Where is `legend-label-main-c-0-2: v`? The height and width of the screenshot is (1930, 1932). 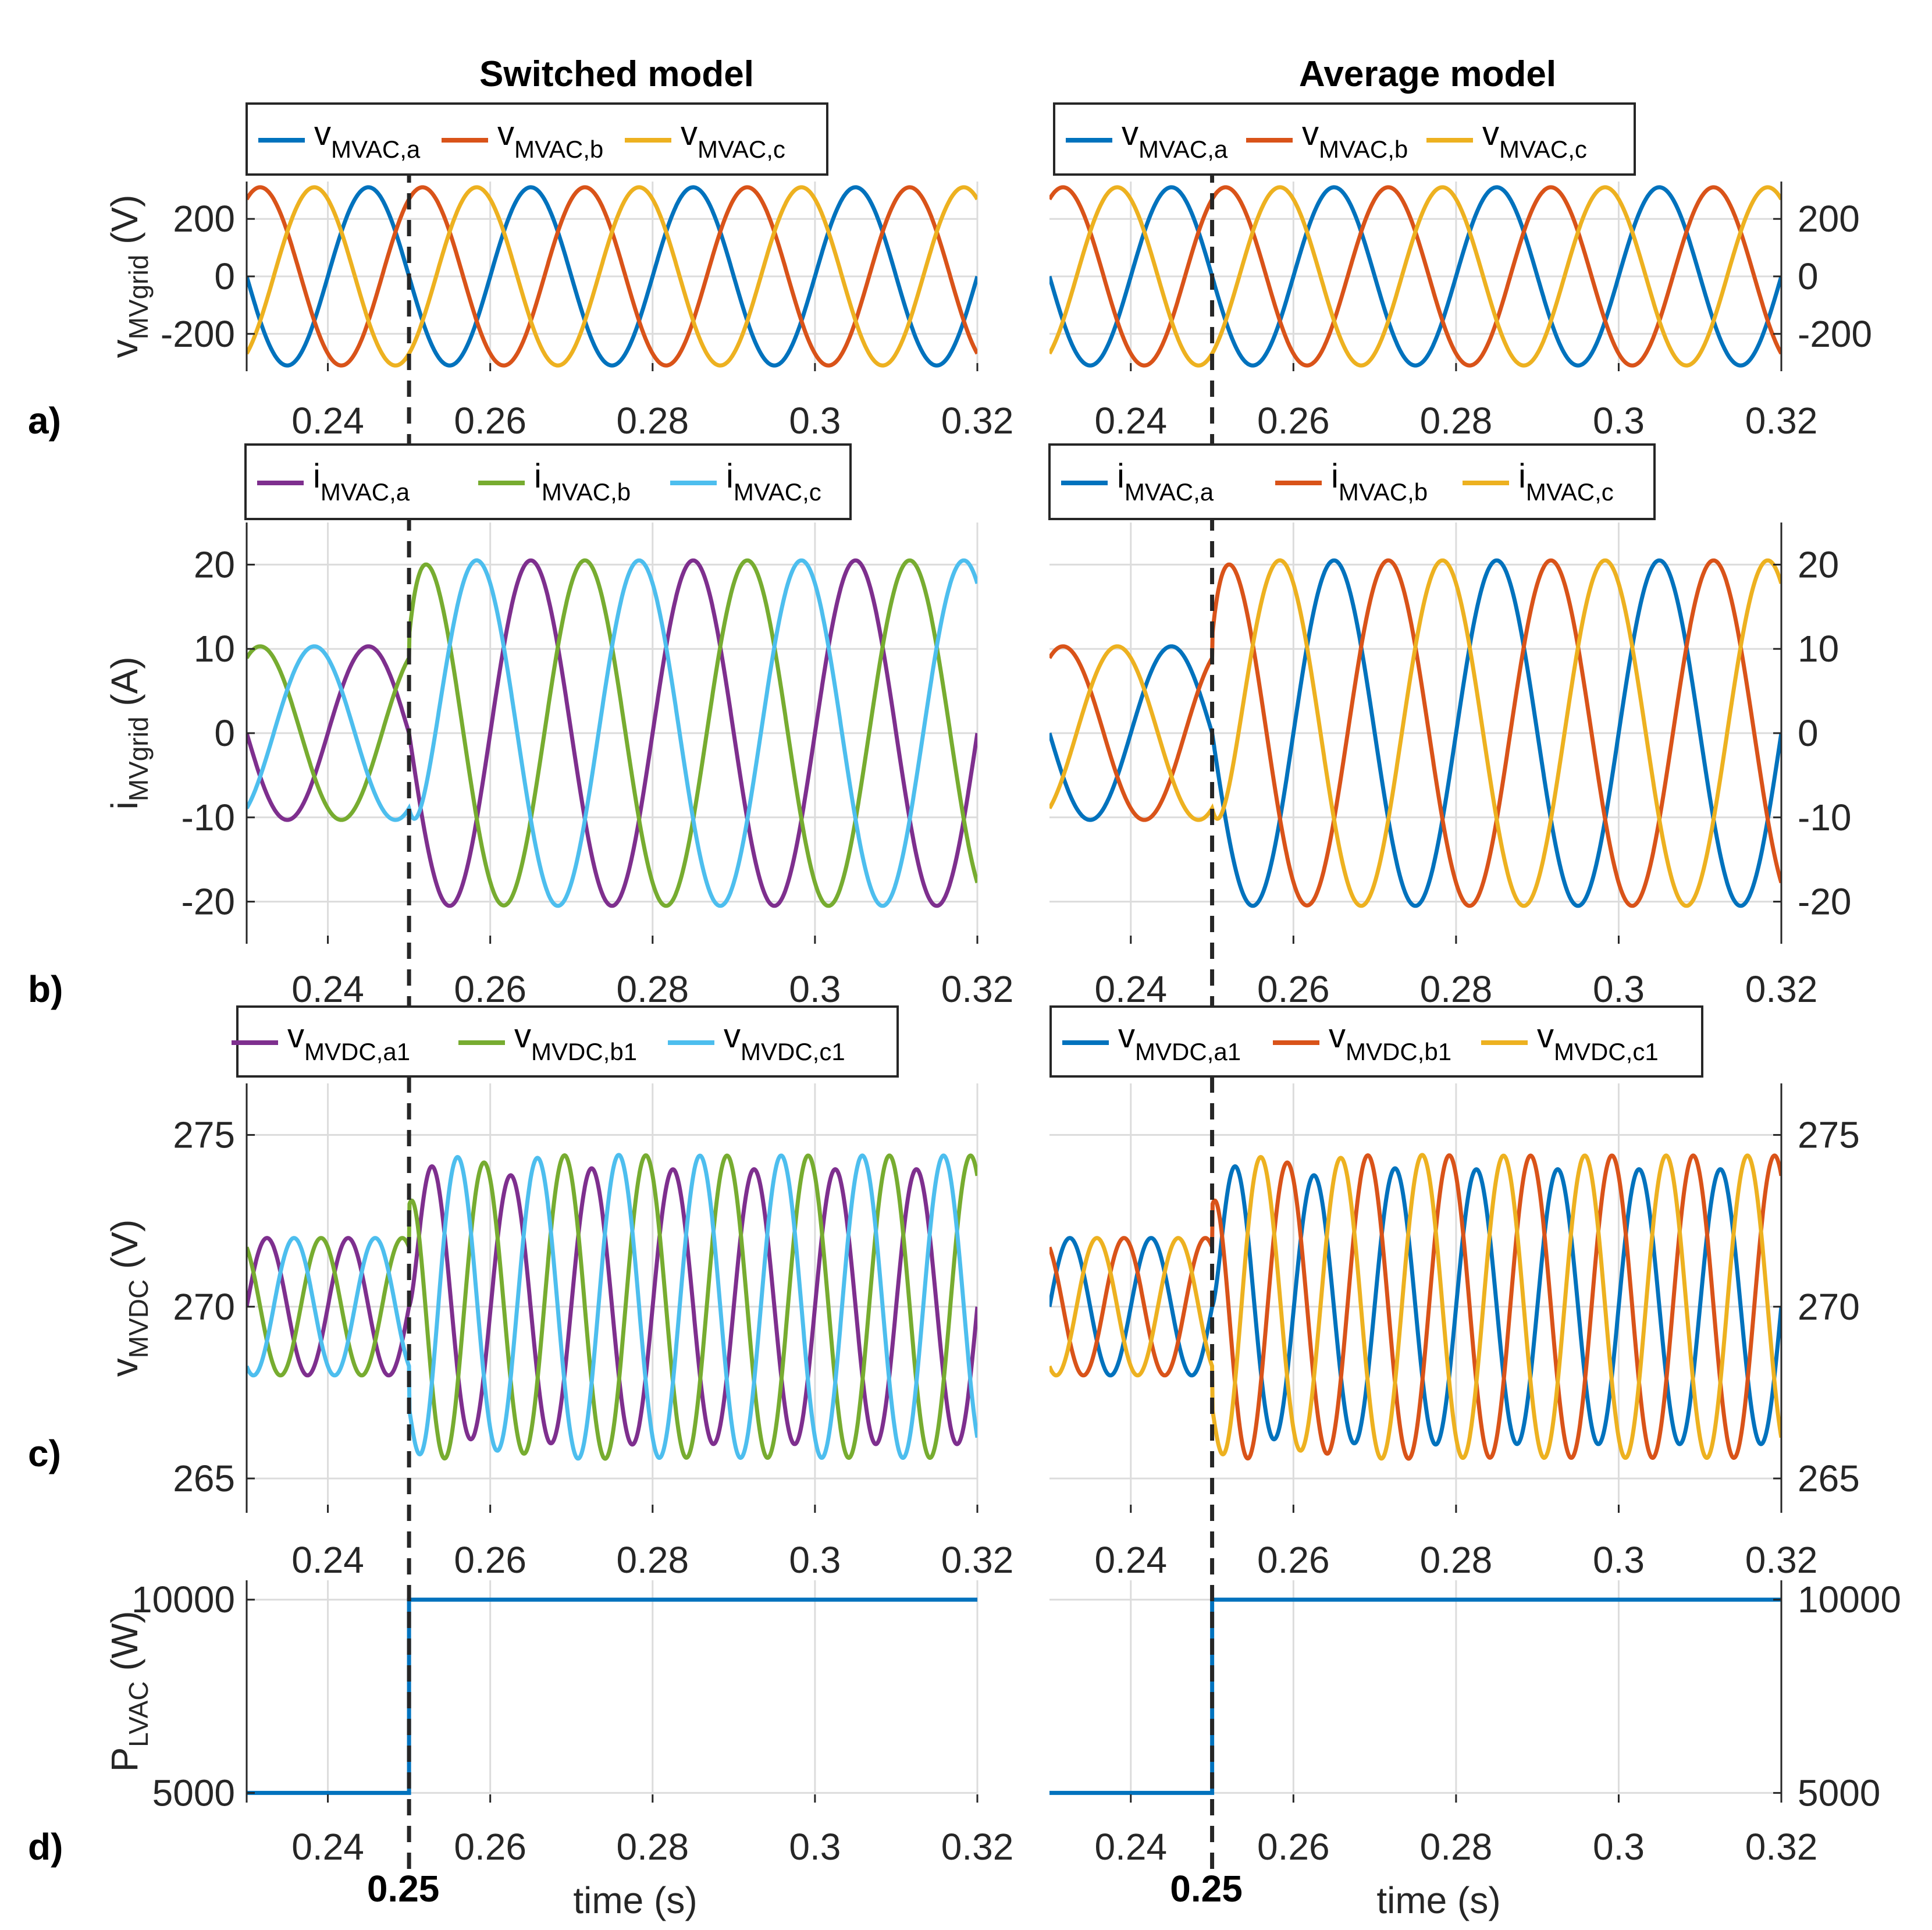 legend-label-main-c-0-2: v is located at coordinates (732, 1036).